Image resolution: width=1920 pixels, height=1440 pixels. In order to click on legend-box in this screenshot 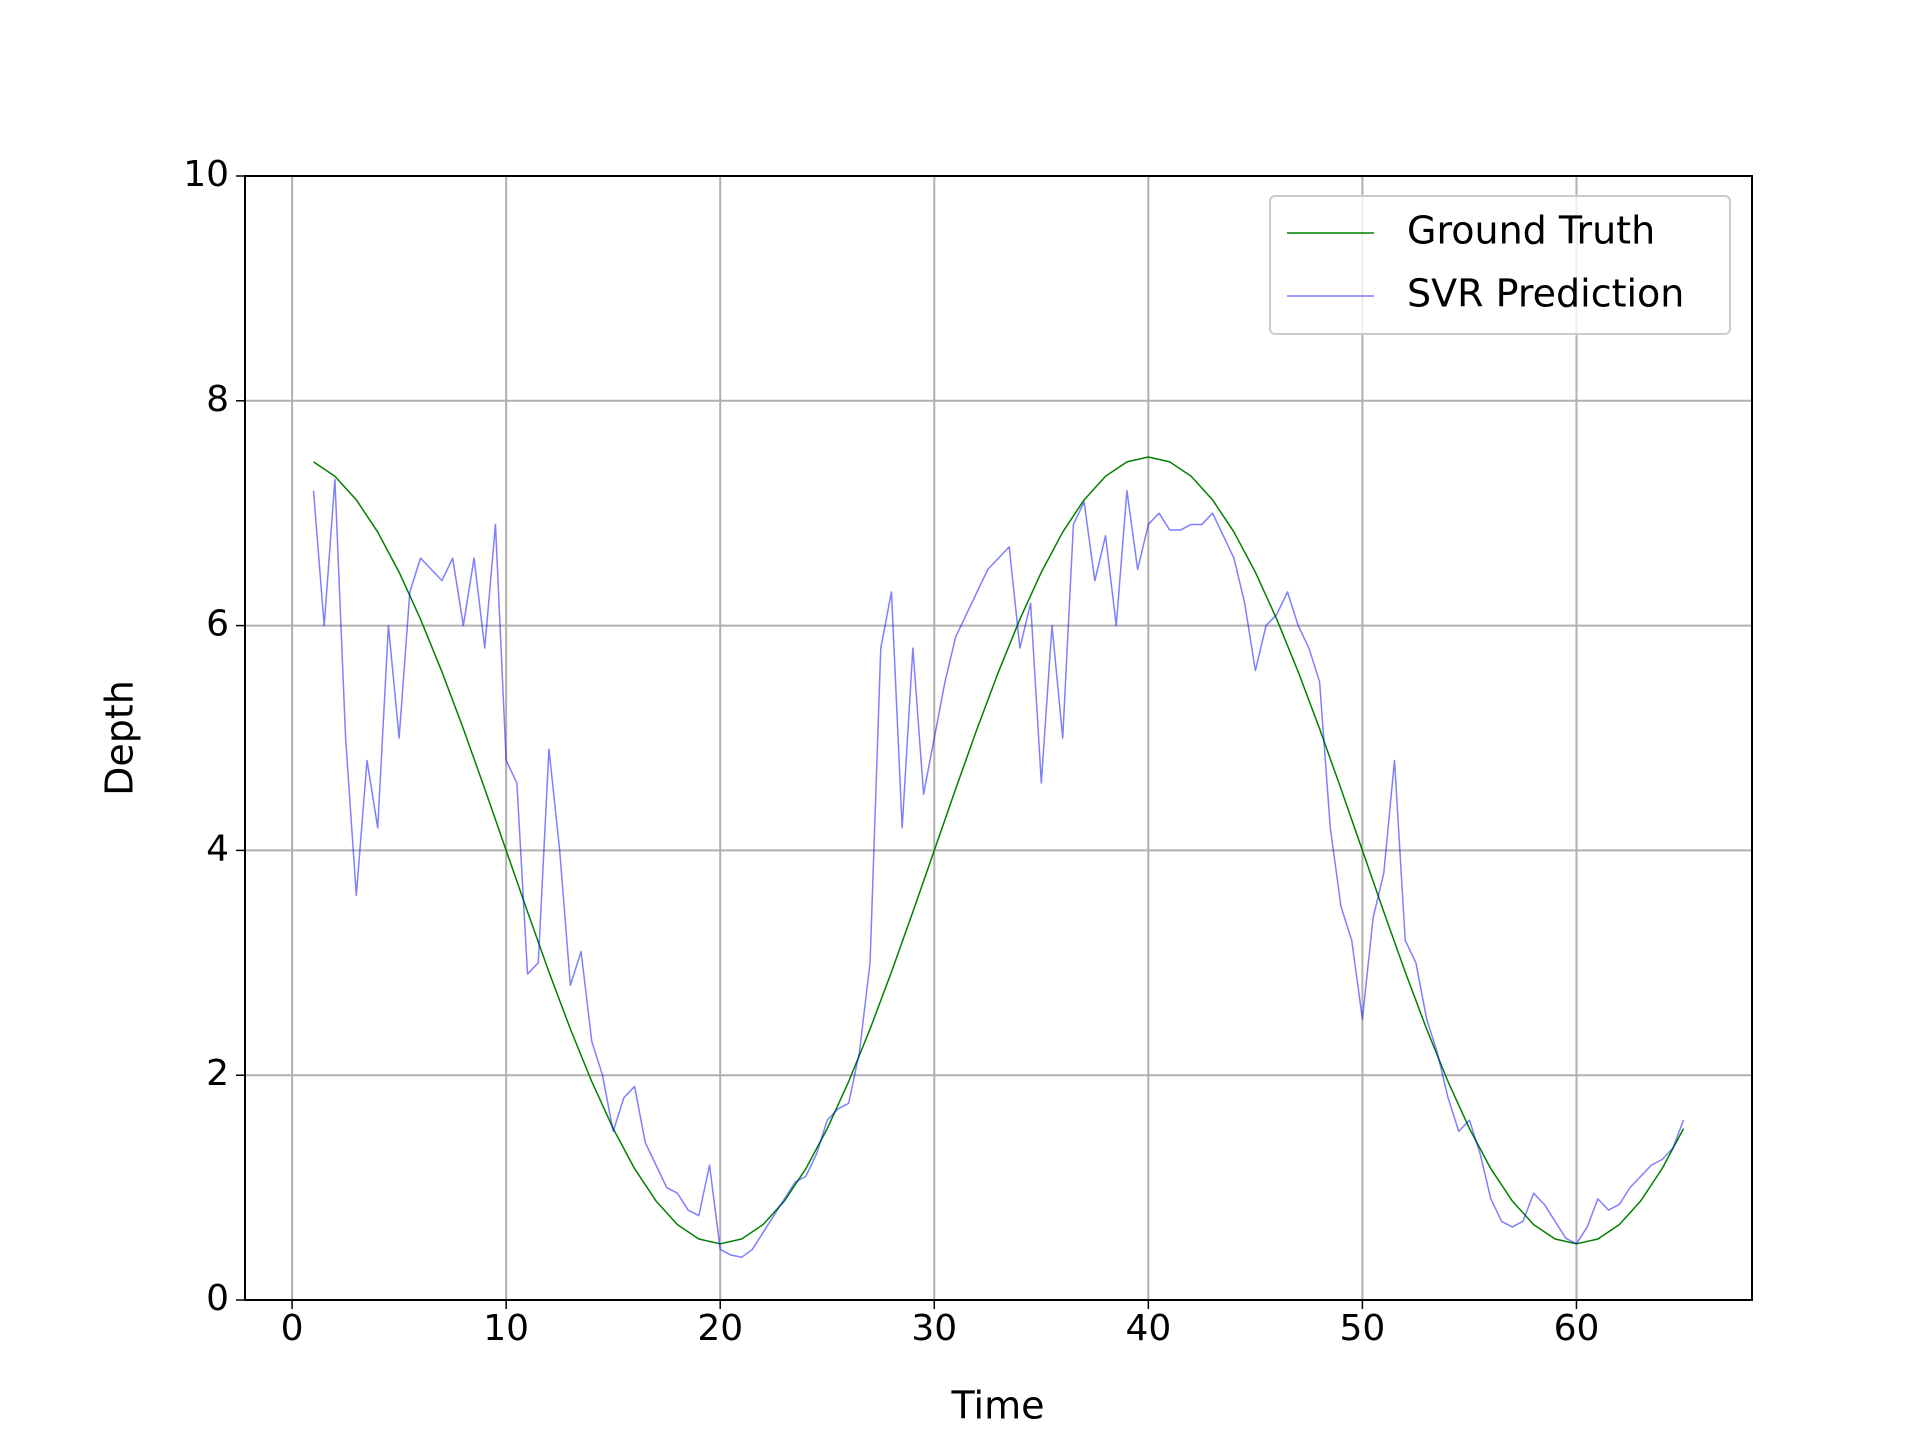, I will do `click(1500, 265)`.